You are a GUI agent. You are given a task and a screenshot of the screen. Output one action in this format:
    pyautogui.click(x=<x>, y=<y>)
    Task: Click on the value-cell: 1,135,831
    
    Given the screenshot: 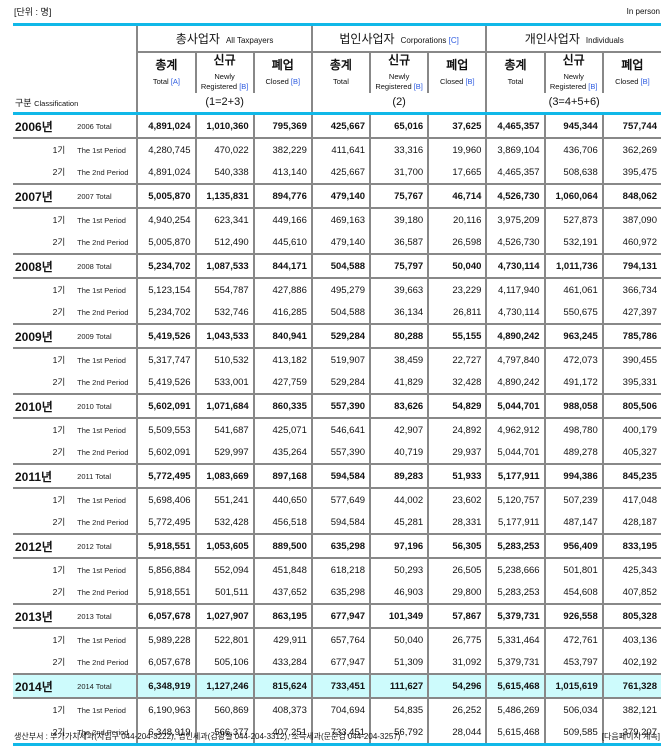 What is the action you would take?
    pyautogui.click(x=224, y=196)
    